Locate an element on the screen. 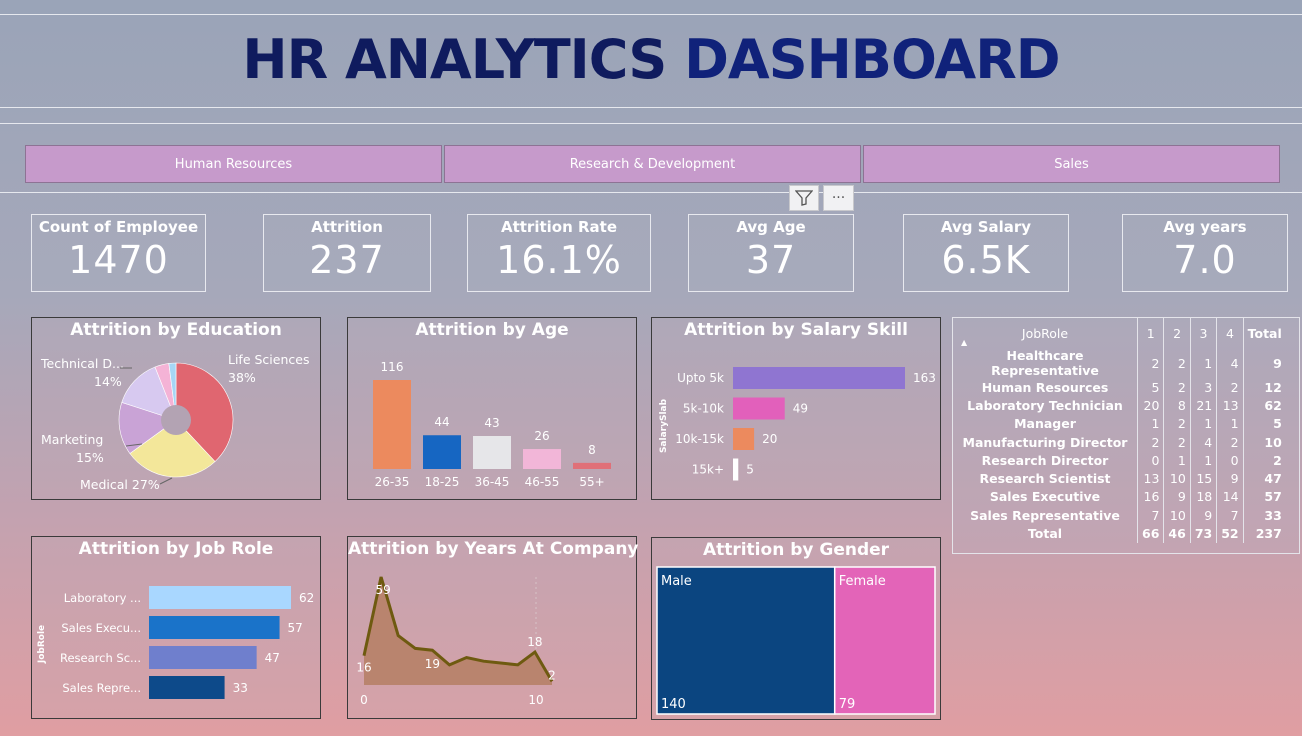 Image resolution: width=1302 pixels, height=736 pixels. kpi-label: Count of Employee is located at coordinates (118, 227).